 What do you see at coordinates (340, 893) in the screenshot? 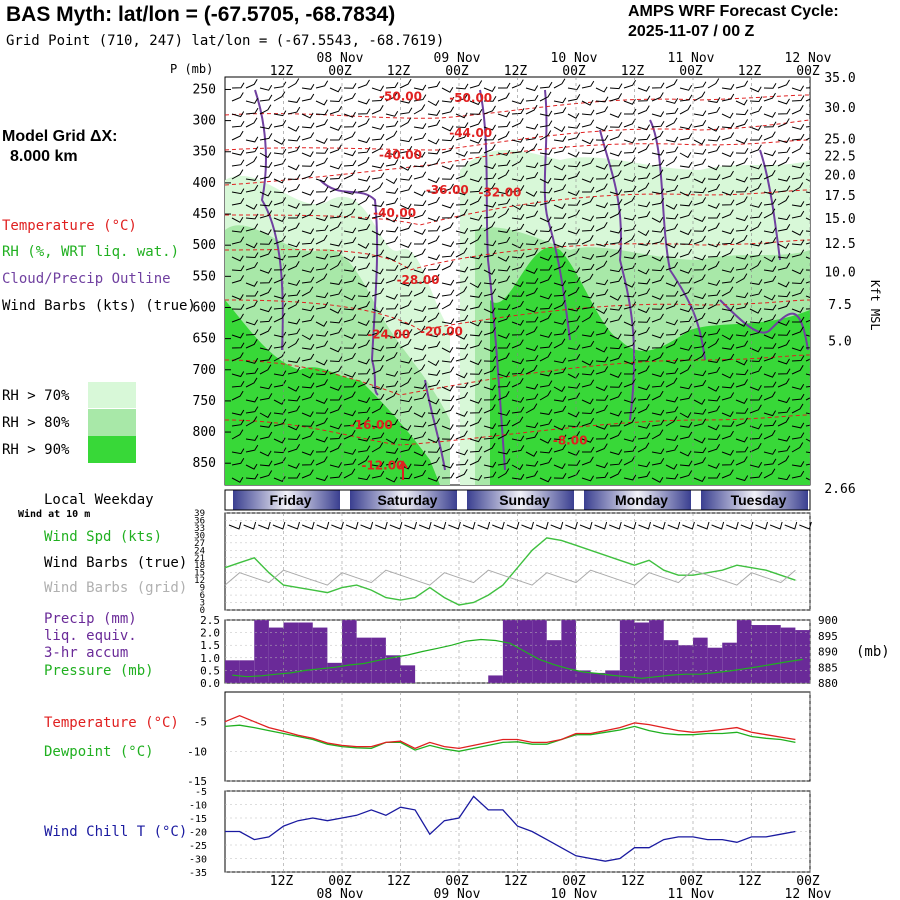
I see `bottom-date-label: 08 Nov` at bounding box center [340, 893].